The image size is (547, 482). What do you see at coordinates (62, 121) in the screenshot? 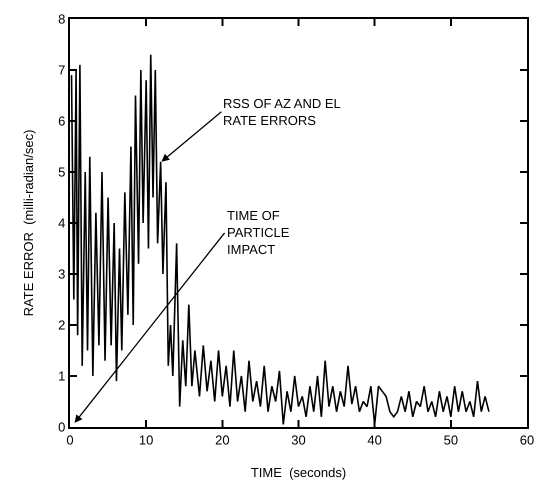
I see `y-tick-label: 6` at bounding box center [62, 121].